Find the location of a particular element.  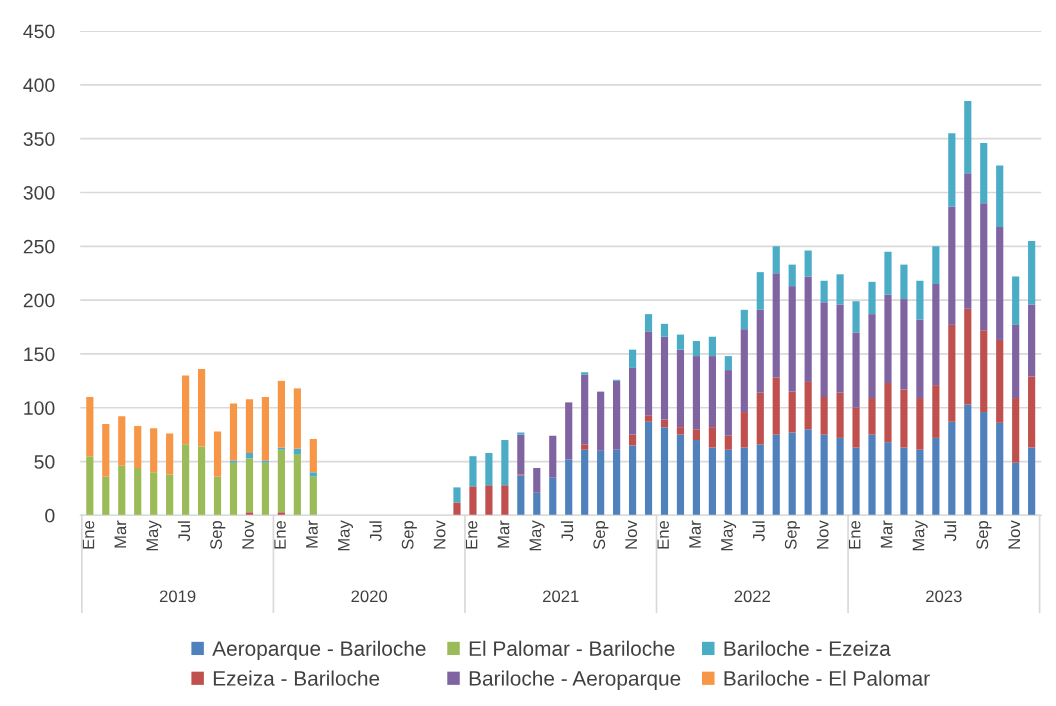

legend-label: Bariloche - Aeroparque is located at coordinates (575, 680).